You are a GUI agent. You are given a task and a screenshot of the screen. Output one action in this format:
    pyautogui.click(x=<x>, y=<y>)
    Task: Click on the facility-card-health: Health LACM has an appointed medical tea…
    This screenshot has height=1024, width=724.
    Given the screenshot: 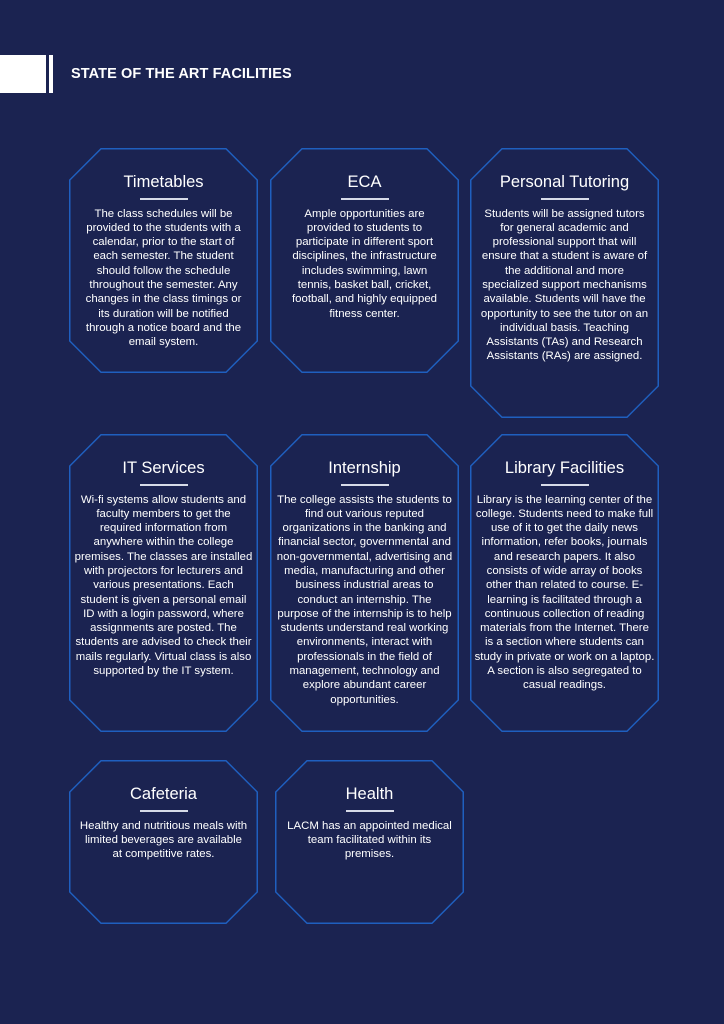 What is the action you would take?
    pyautogui.click(x=369, y=842)
    